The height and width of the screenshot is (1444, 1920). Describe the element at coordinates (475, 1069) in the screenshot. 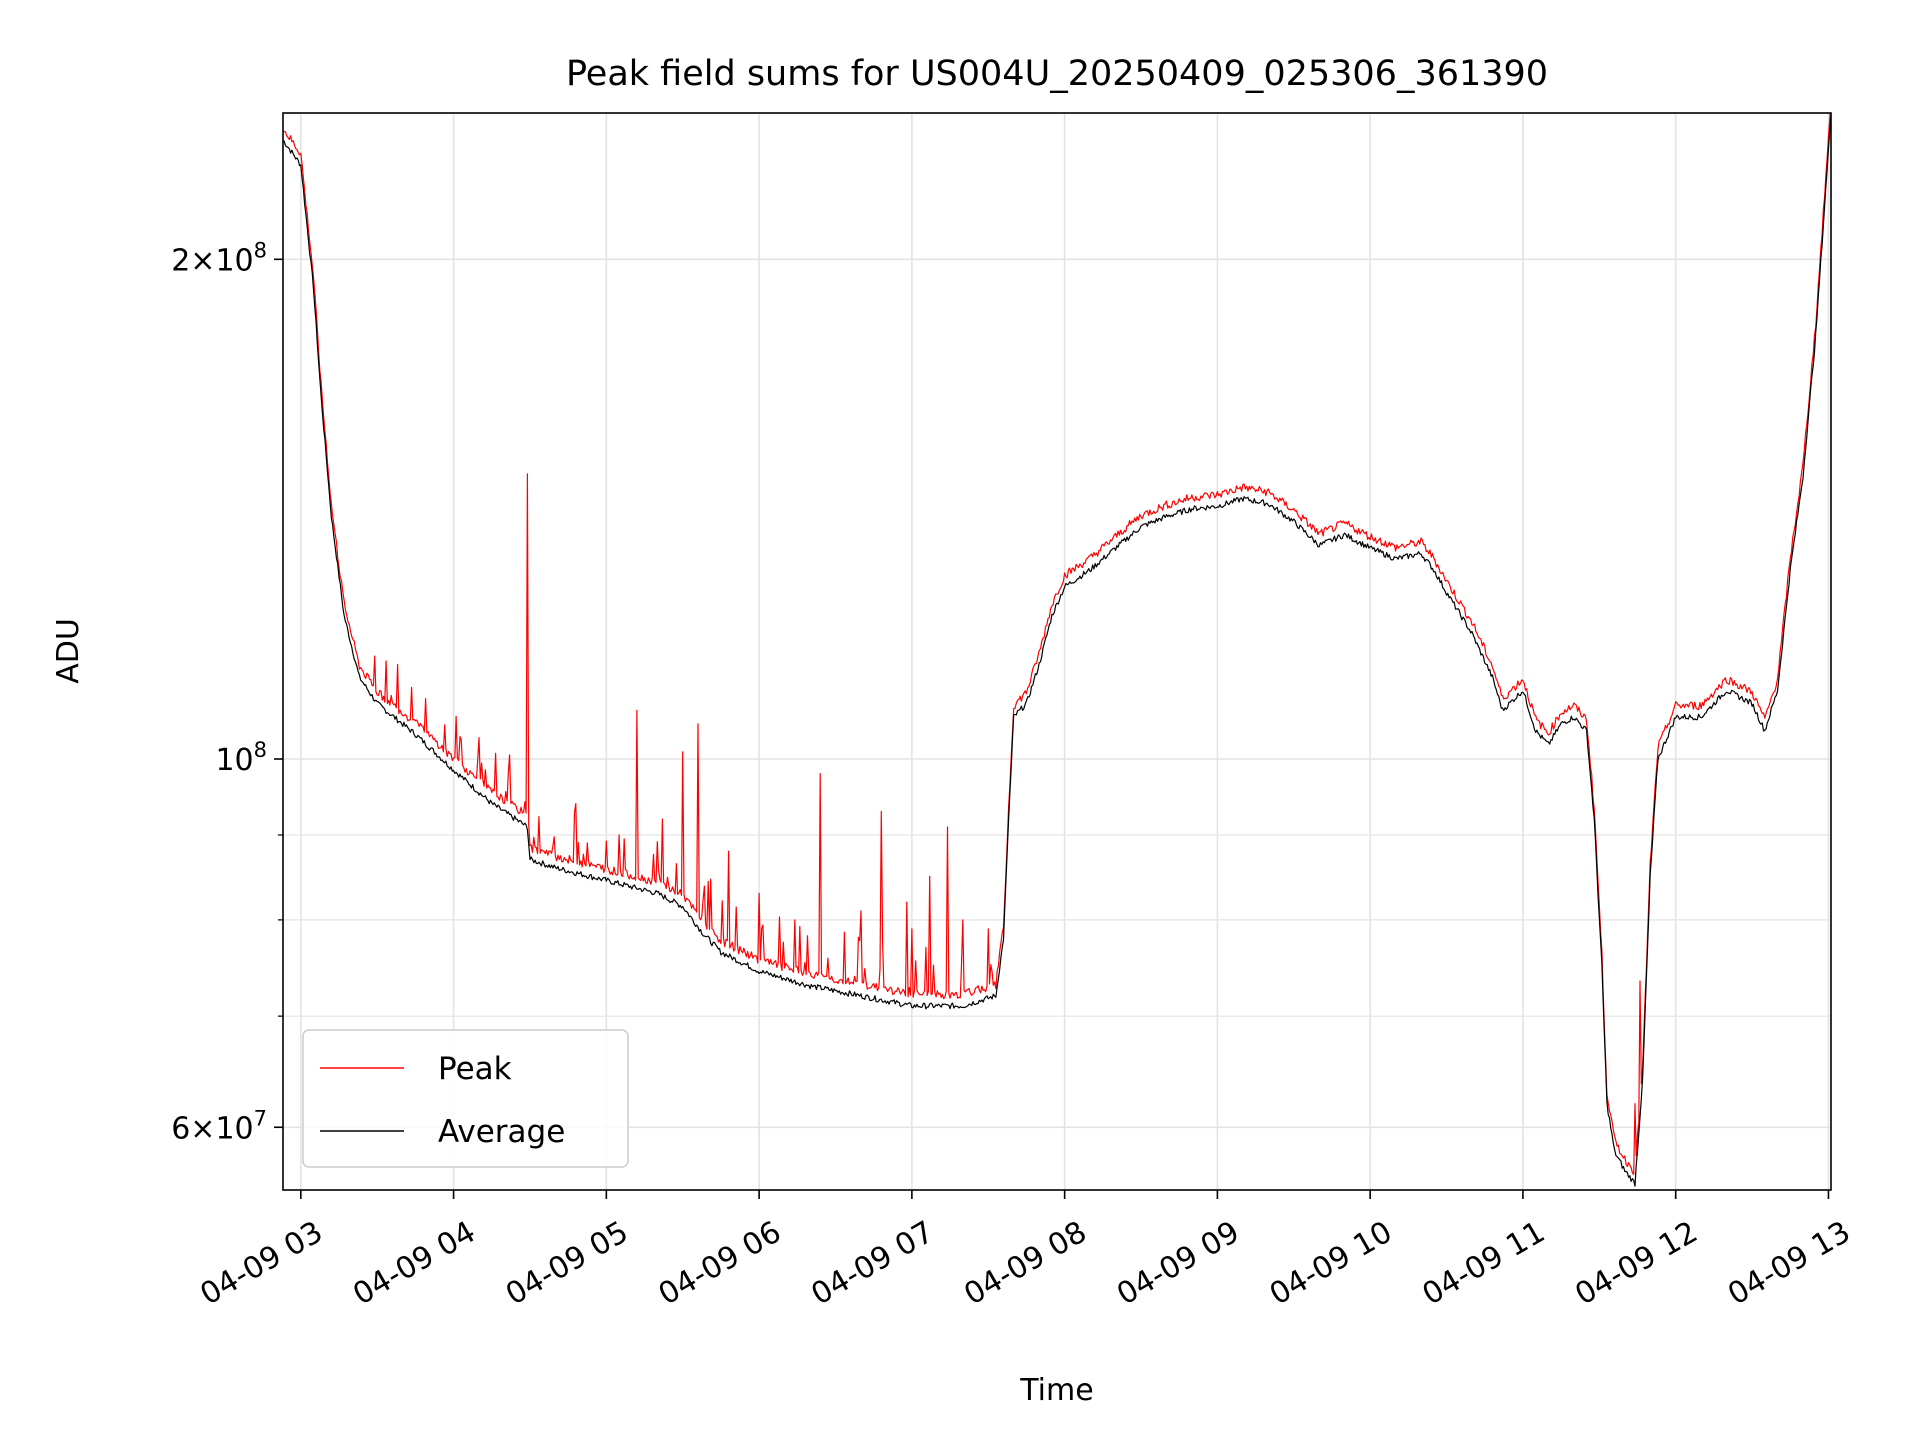

I see `legend-label-peak: Peak` at that location.